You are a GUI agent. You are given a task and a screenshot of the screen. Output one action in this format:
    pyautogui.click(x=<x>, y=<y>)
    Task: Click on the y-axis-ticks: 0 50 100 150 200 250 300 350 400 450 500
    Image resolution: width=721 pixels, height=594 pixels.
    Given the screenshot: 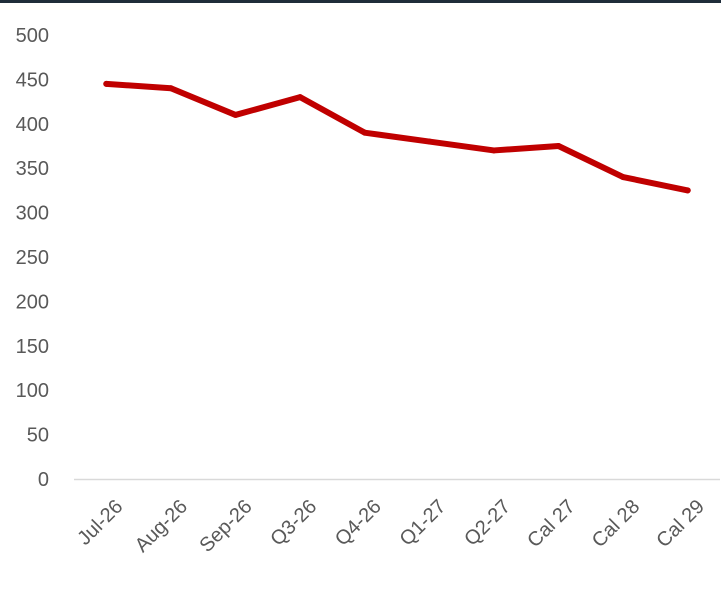 What is the action you would take?
    pyautogui.click(x=32, y=258)
    